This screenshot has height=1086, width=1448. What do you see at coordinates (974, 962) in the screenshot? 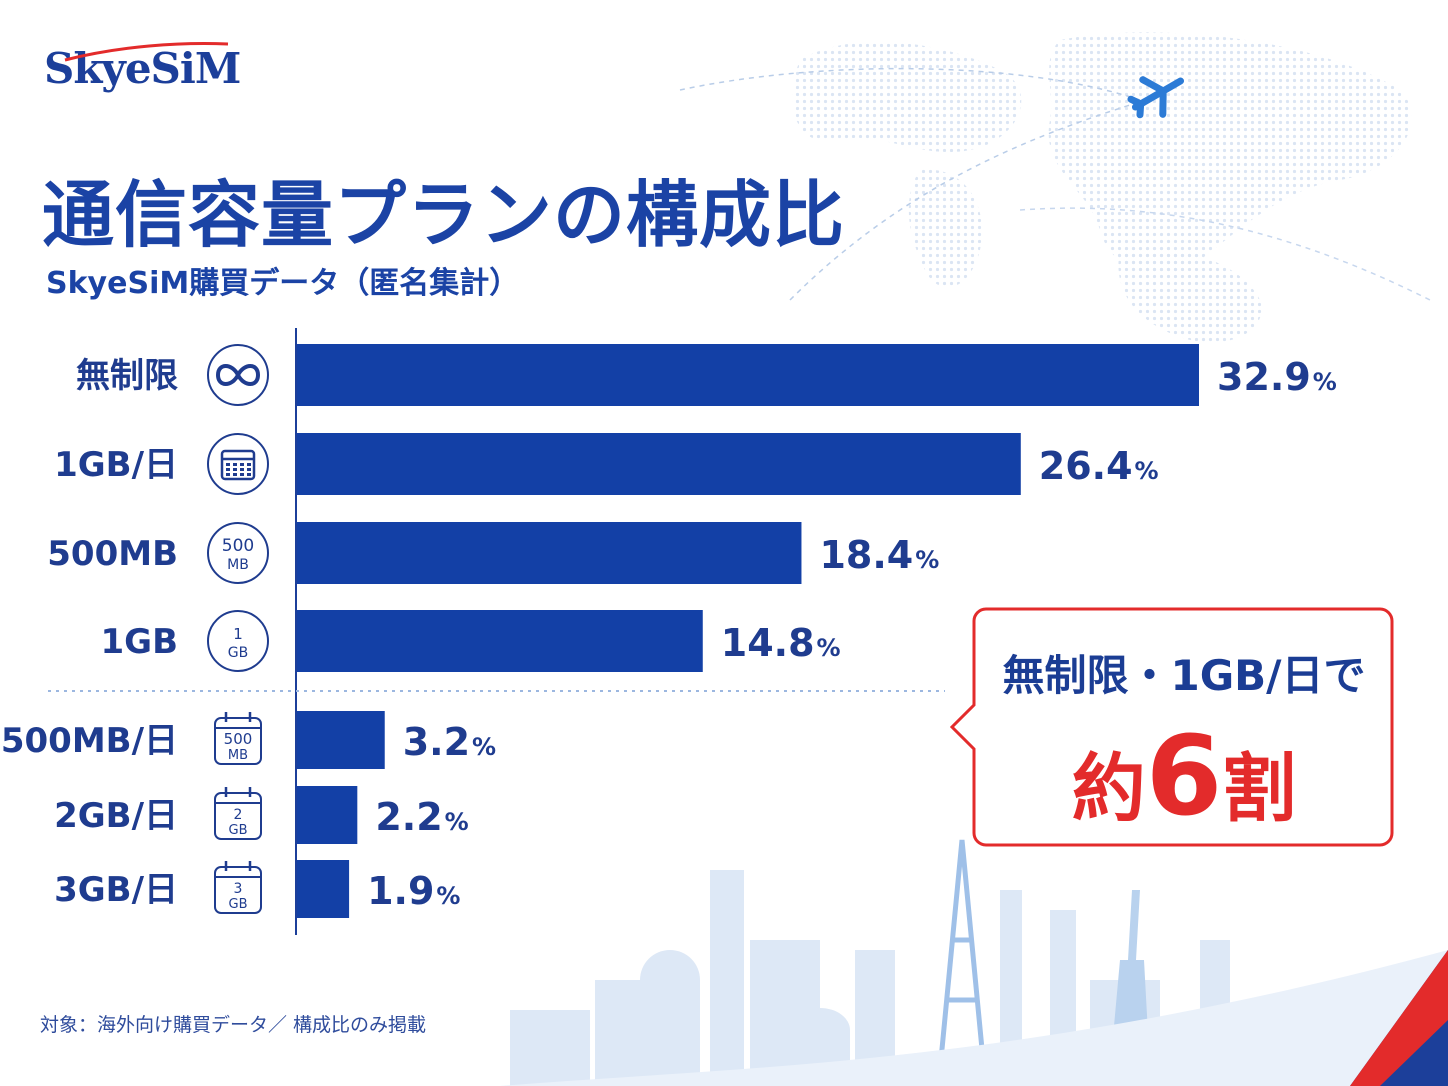
I see `city-skyline-illustration` at bounding box center [974, 962].